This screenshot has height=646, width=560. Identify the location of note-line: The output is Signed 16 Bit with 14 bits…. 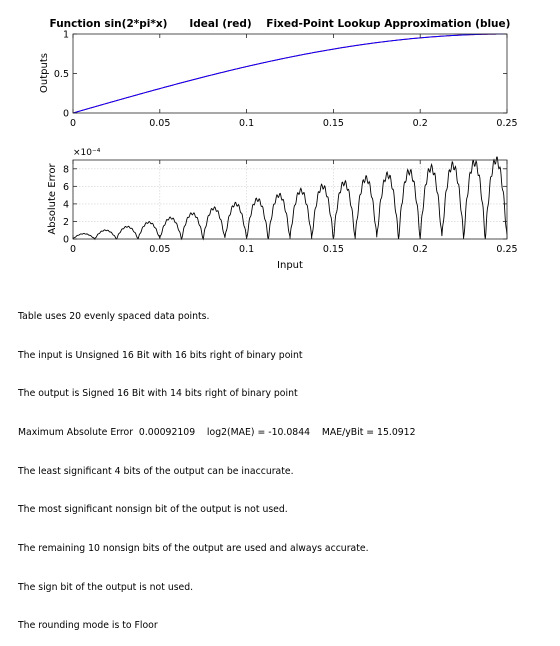
(158, 394).